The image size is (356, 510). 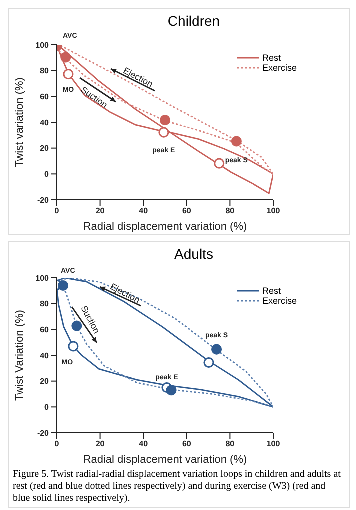 I want to click on chart-title: Children, so click(x=194, y=20).